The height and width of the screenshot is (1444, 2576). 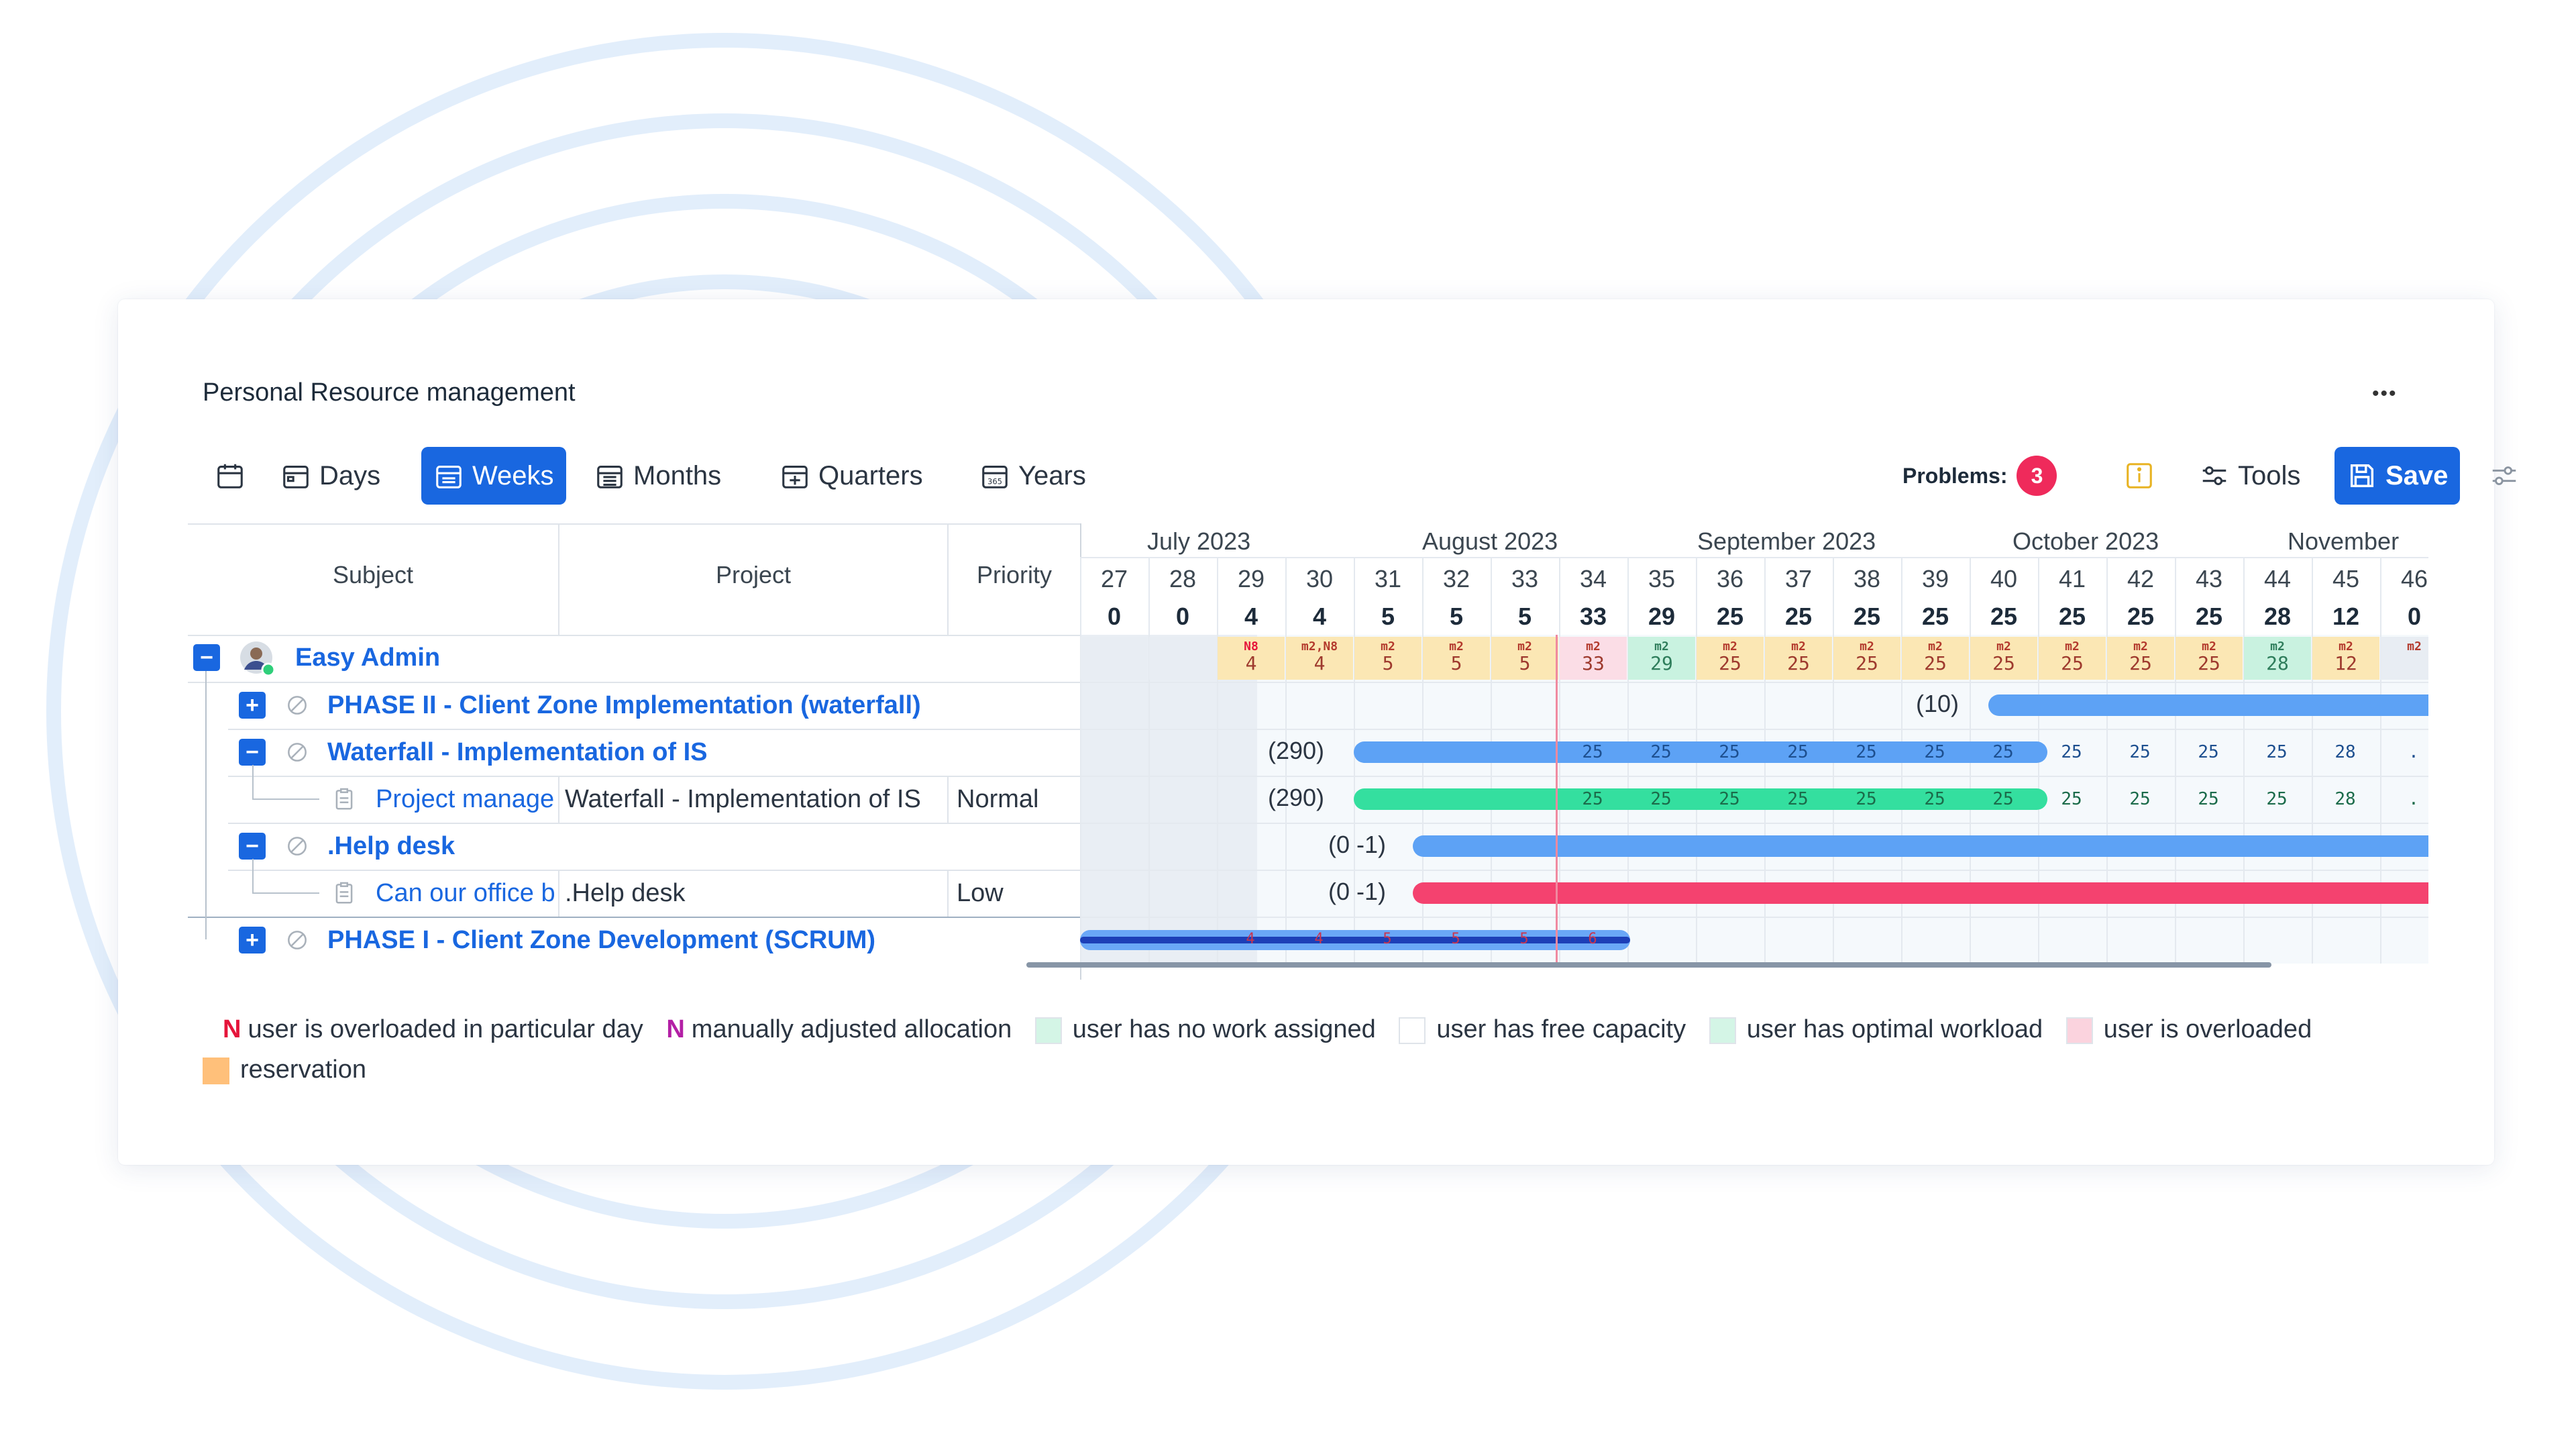 What do you see at coordinates (634, 846) in the screenshot?
I see `helpdesk-row: − .Help desk` at bounding box center [634, 846].